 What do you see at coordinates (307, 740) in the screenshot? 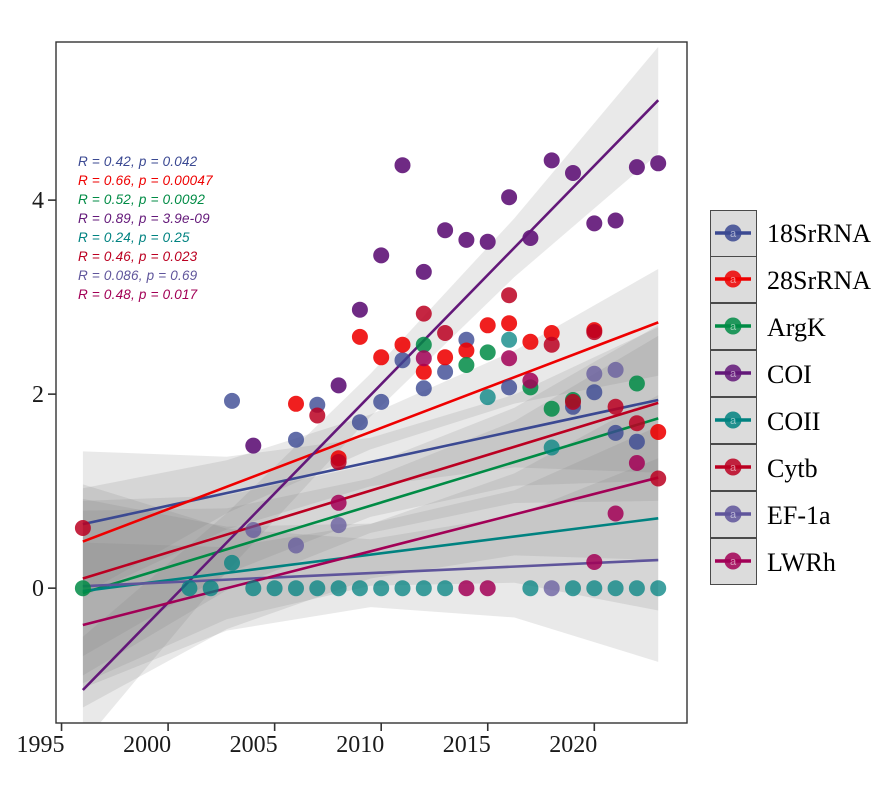
I see `x-axis: 1995 2000 2005 2010 2015 2020` at bounding box center [307, 740].